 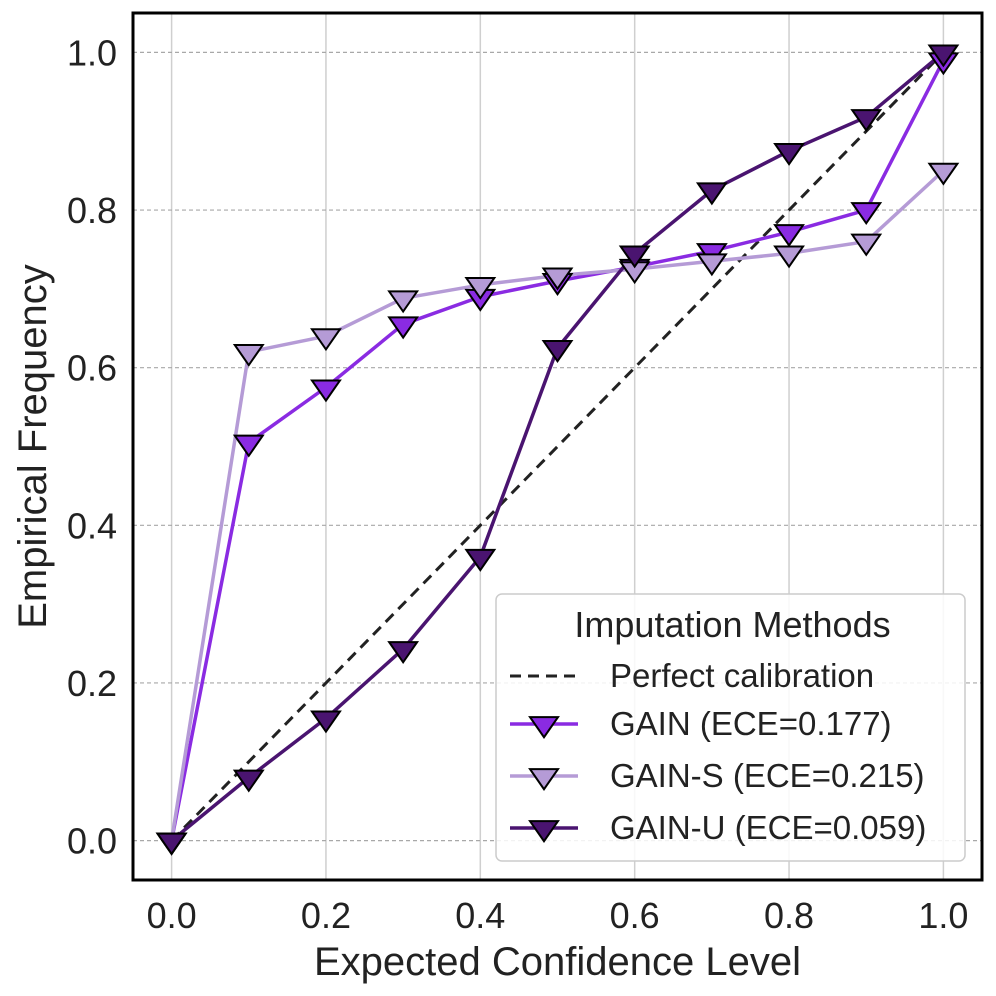 What do you see at coordinates (92, 525) in the screenshot?
I see `y-tick-label: 0.4` at bounding box center [92, 525].